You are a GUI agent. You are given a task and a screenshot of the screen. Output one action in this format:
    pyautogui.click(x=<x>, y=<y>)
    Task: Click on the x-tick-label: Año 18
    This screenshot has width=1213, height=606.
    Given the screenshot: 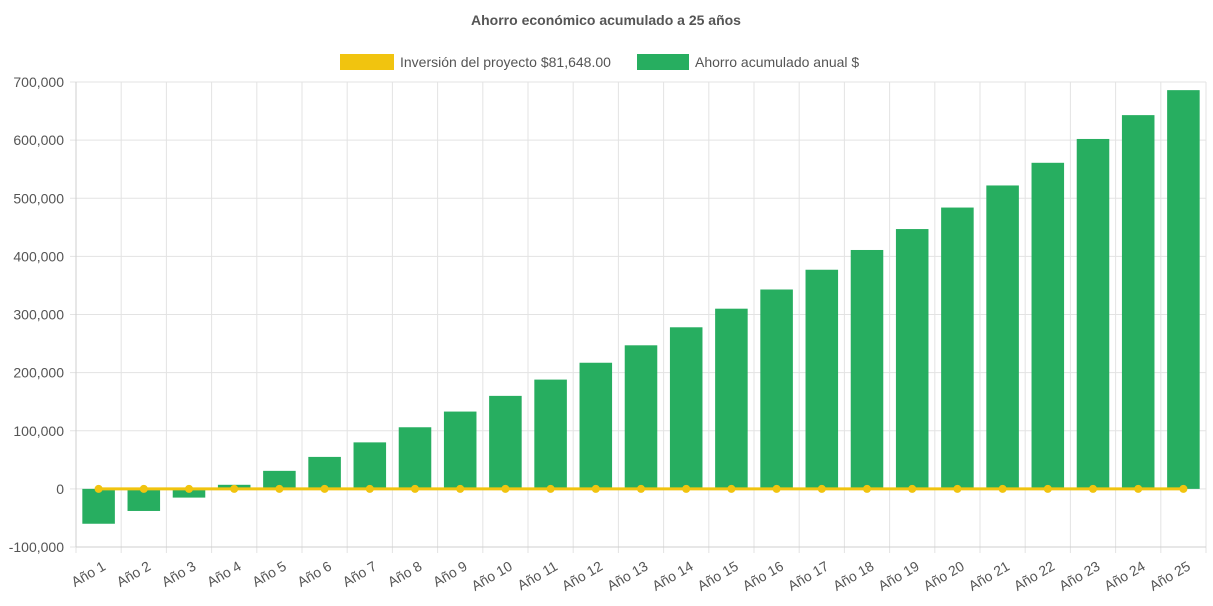 What is the action you would take?
    pyautogui.click(x=853, y=576)
    